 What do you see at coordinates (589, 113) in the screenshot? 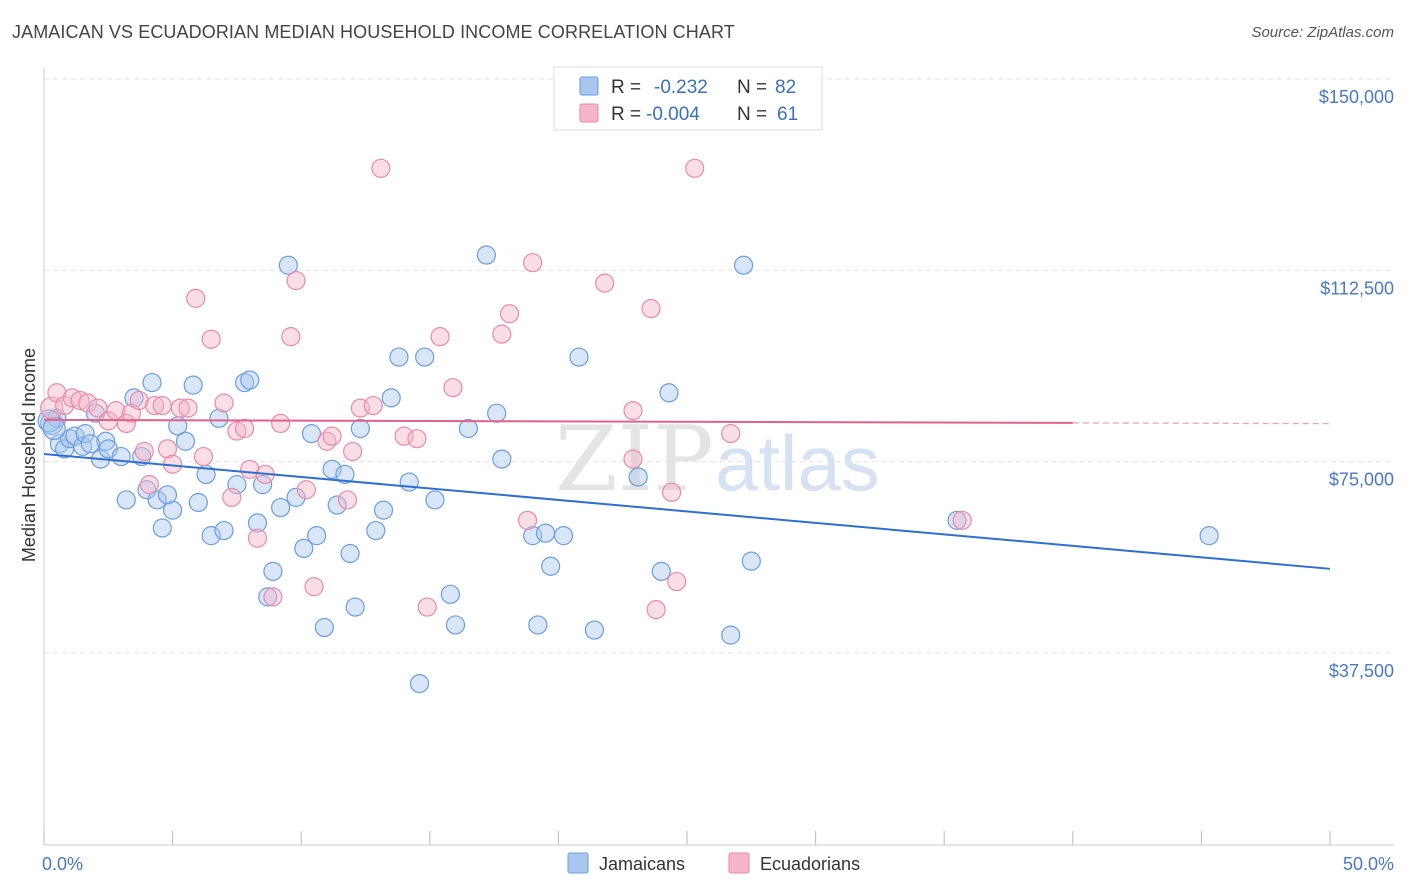
I see `legend-swatch-ecuadorians` at bounding box center [589, 113].